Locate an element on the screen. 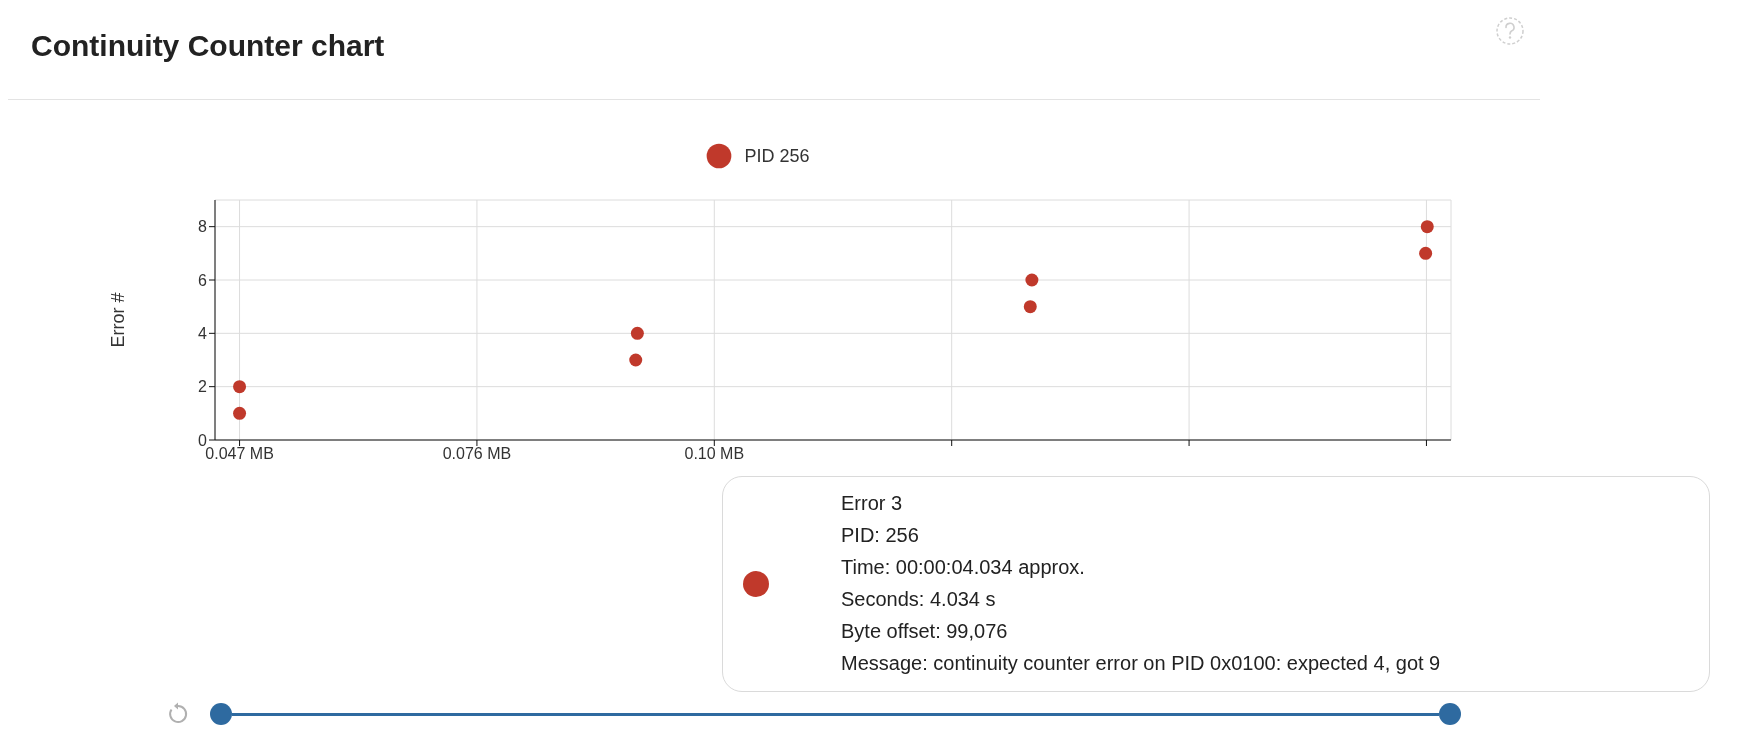  y-tick-label: 8 is located at coordinates (203, 227).